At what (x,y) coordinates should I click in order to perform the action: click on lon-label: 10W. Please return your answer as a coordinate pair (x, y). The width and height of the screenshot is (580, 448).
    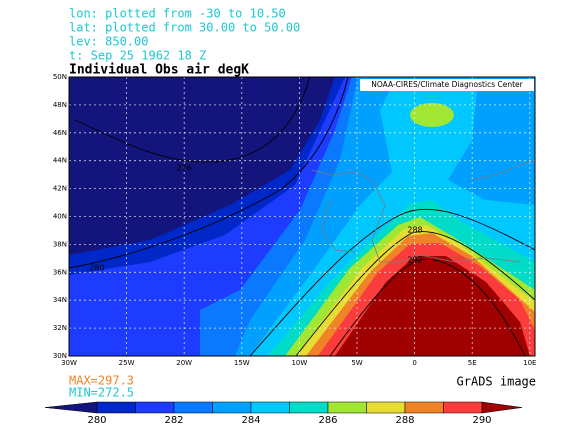
    Looking at the image, I should click on (299, 363).